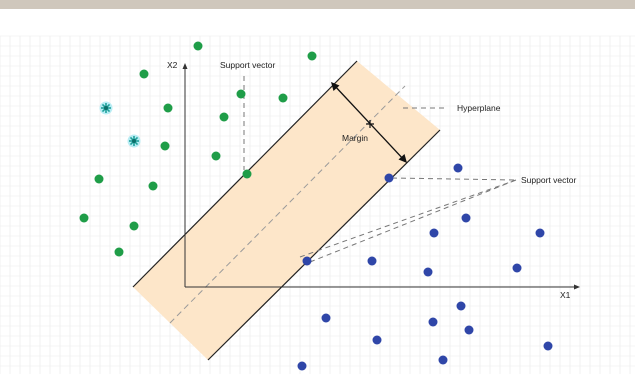  What do you see at coordinates (479, 108) in the screenshot?
I see `hyperplane-label: Hyperplane` at bounding box center [479, 108].